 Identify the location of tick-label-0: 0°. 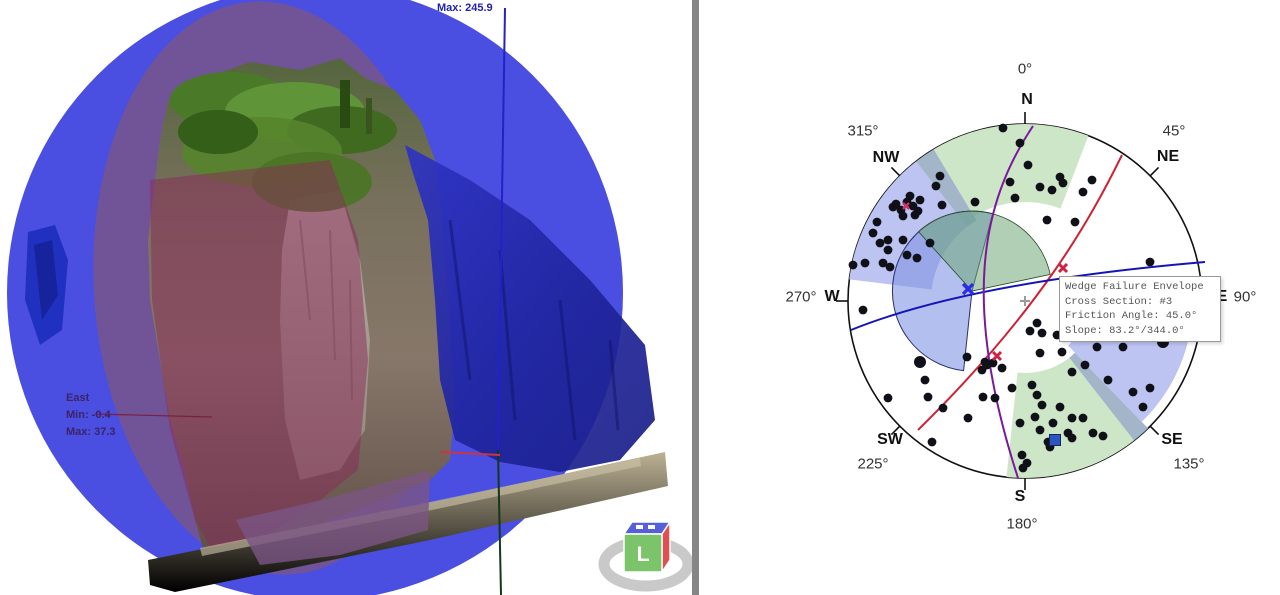
(1025, 69).